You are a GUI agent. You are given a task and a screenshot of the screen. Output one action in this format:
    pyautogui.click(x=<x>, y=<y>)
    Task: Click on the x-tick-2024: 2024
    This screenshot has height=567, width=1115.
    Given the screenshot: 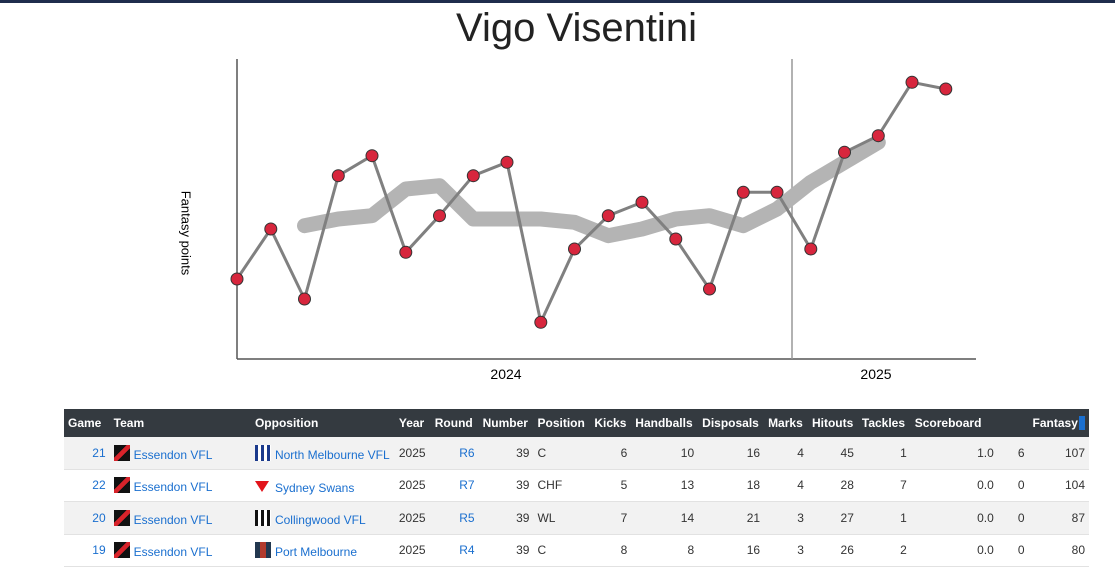 What is the action you would take?
    pyautogui.click(x=506, y=374)
    